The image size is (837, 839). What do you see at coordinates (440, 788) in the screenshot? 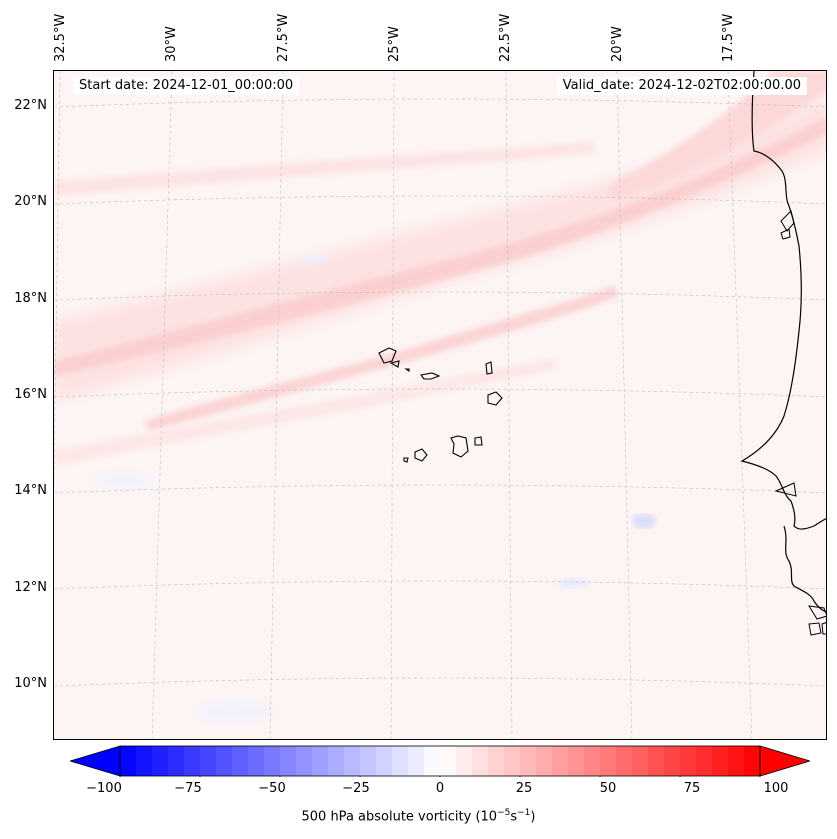
I see `colorbar-tick-label: 0` at bounding box center [440, 788].